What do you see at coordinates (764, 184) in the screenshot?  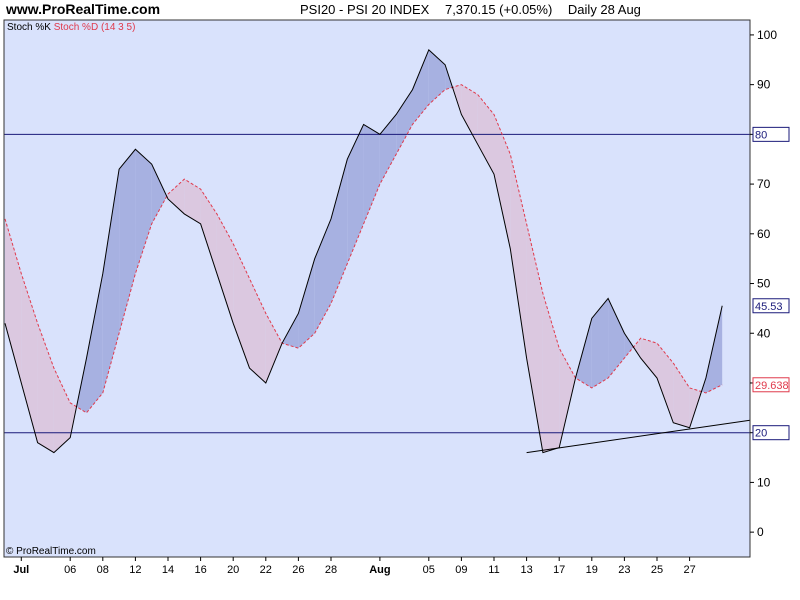 I see `y-tick-label: 70` at bounding box center [764, 184].